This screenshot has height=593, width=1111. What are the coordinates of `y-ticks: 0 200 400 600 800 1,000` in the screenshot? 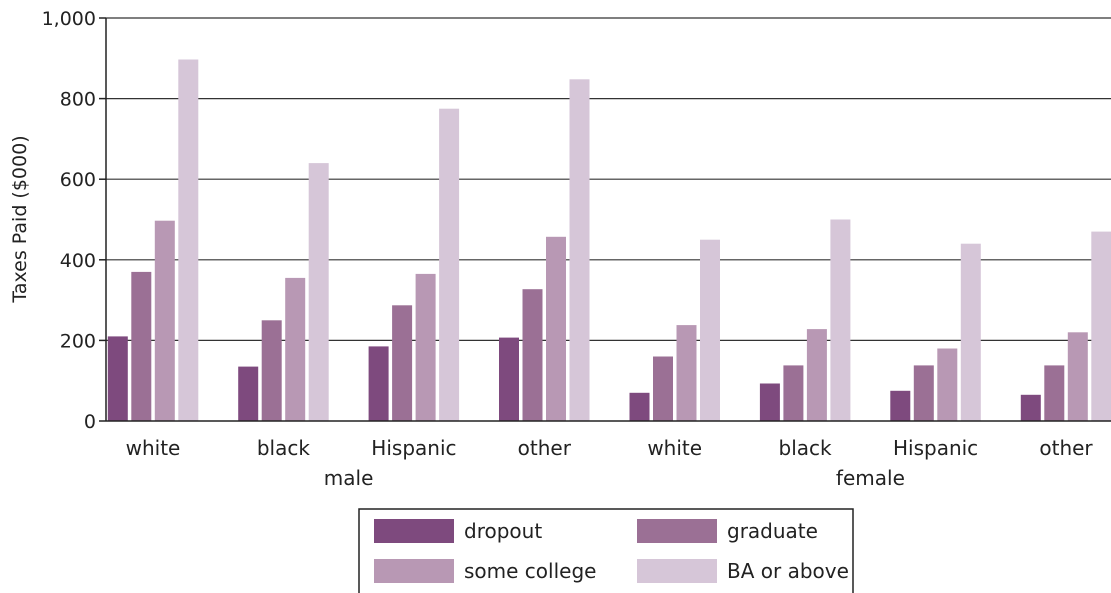 It's located at (74, 220).